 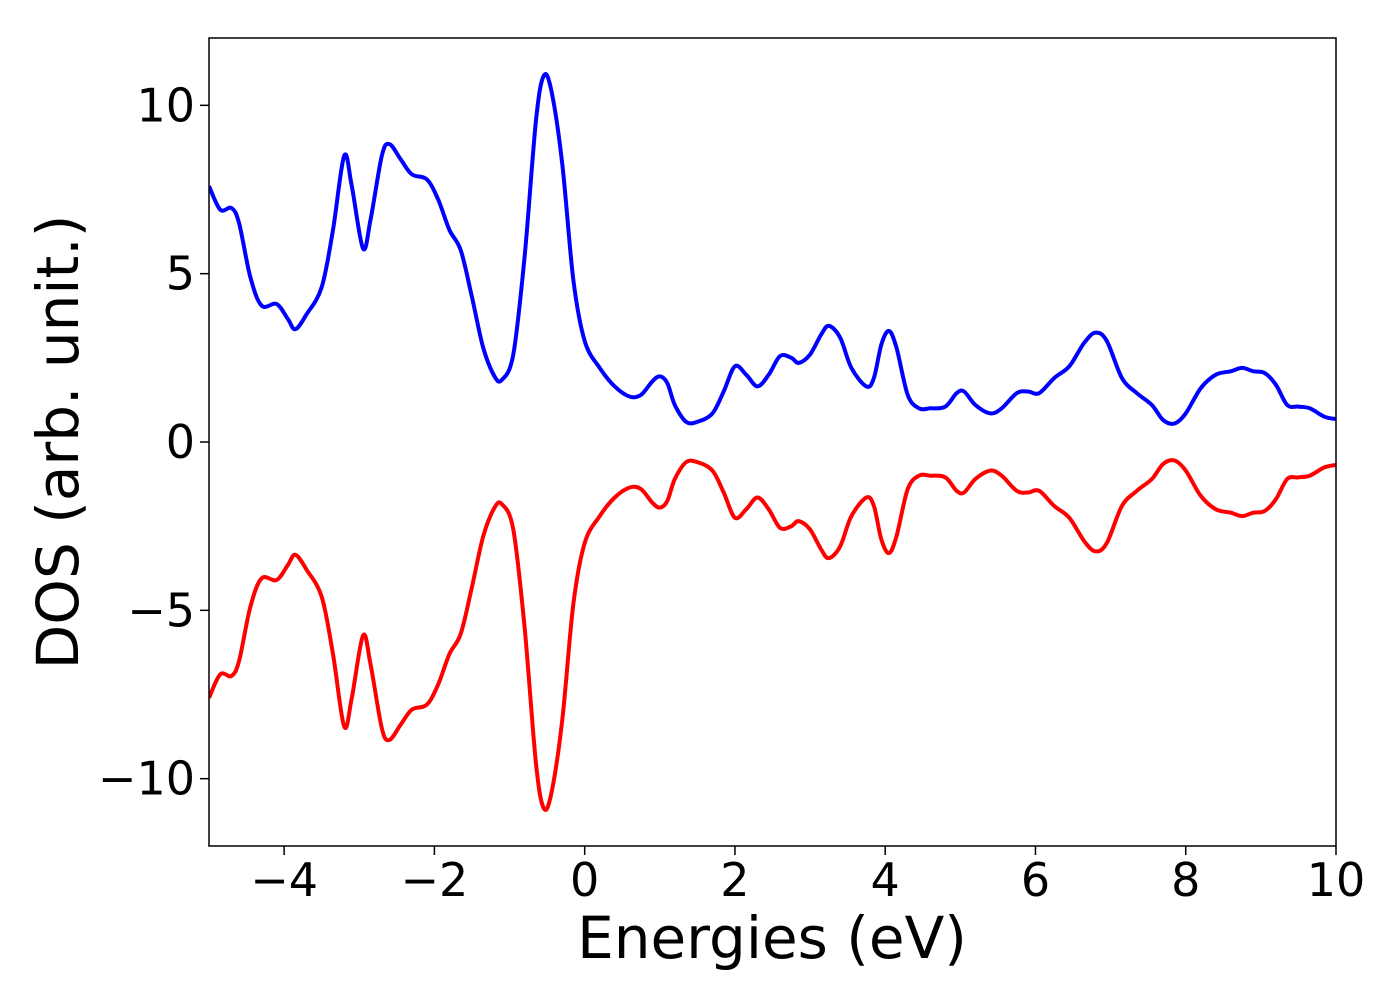 I want to click on y-tick-label: −10, so click(x=146, y=779).